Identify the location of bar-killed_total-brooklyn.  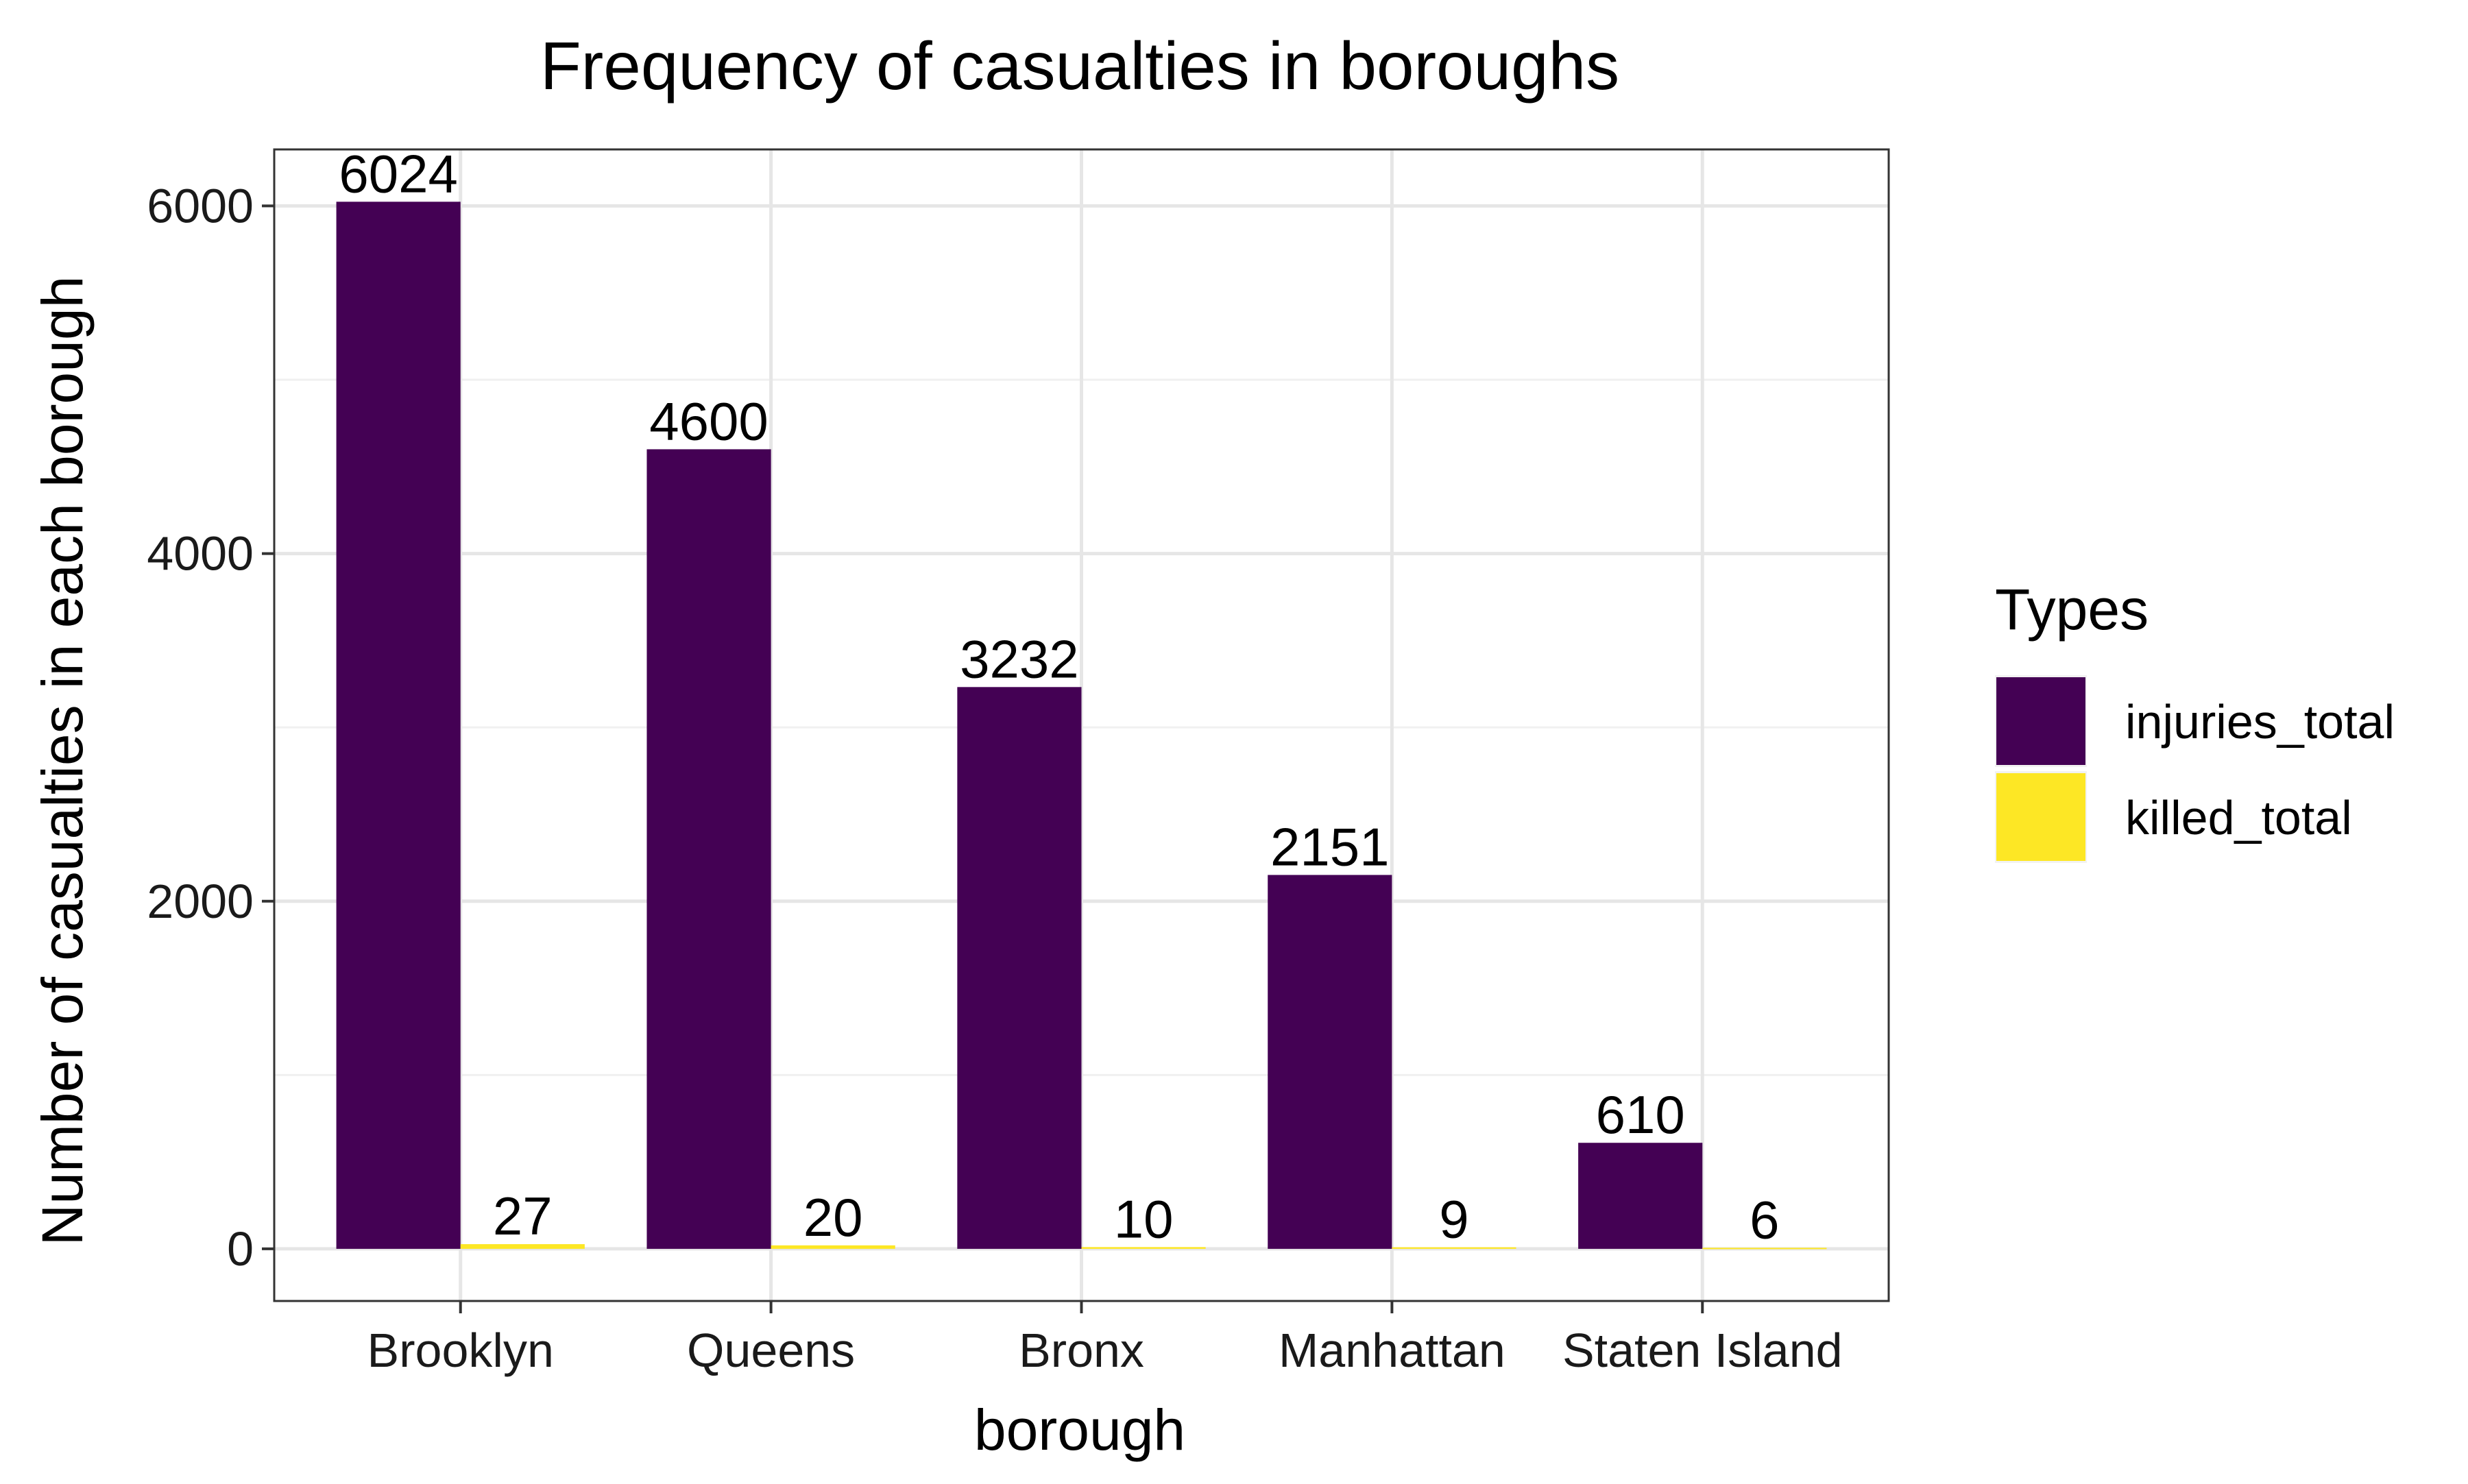
(522, 1246).